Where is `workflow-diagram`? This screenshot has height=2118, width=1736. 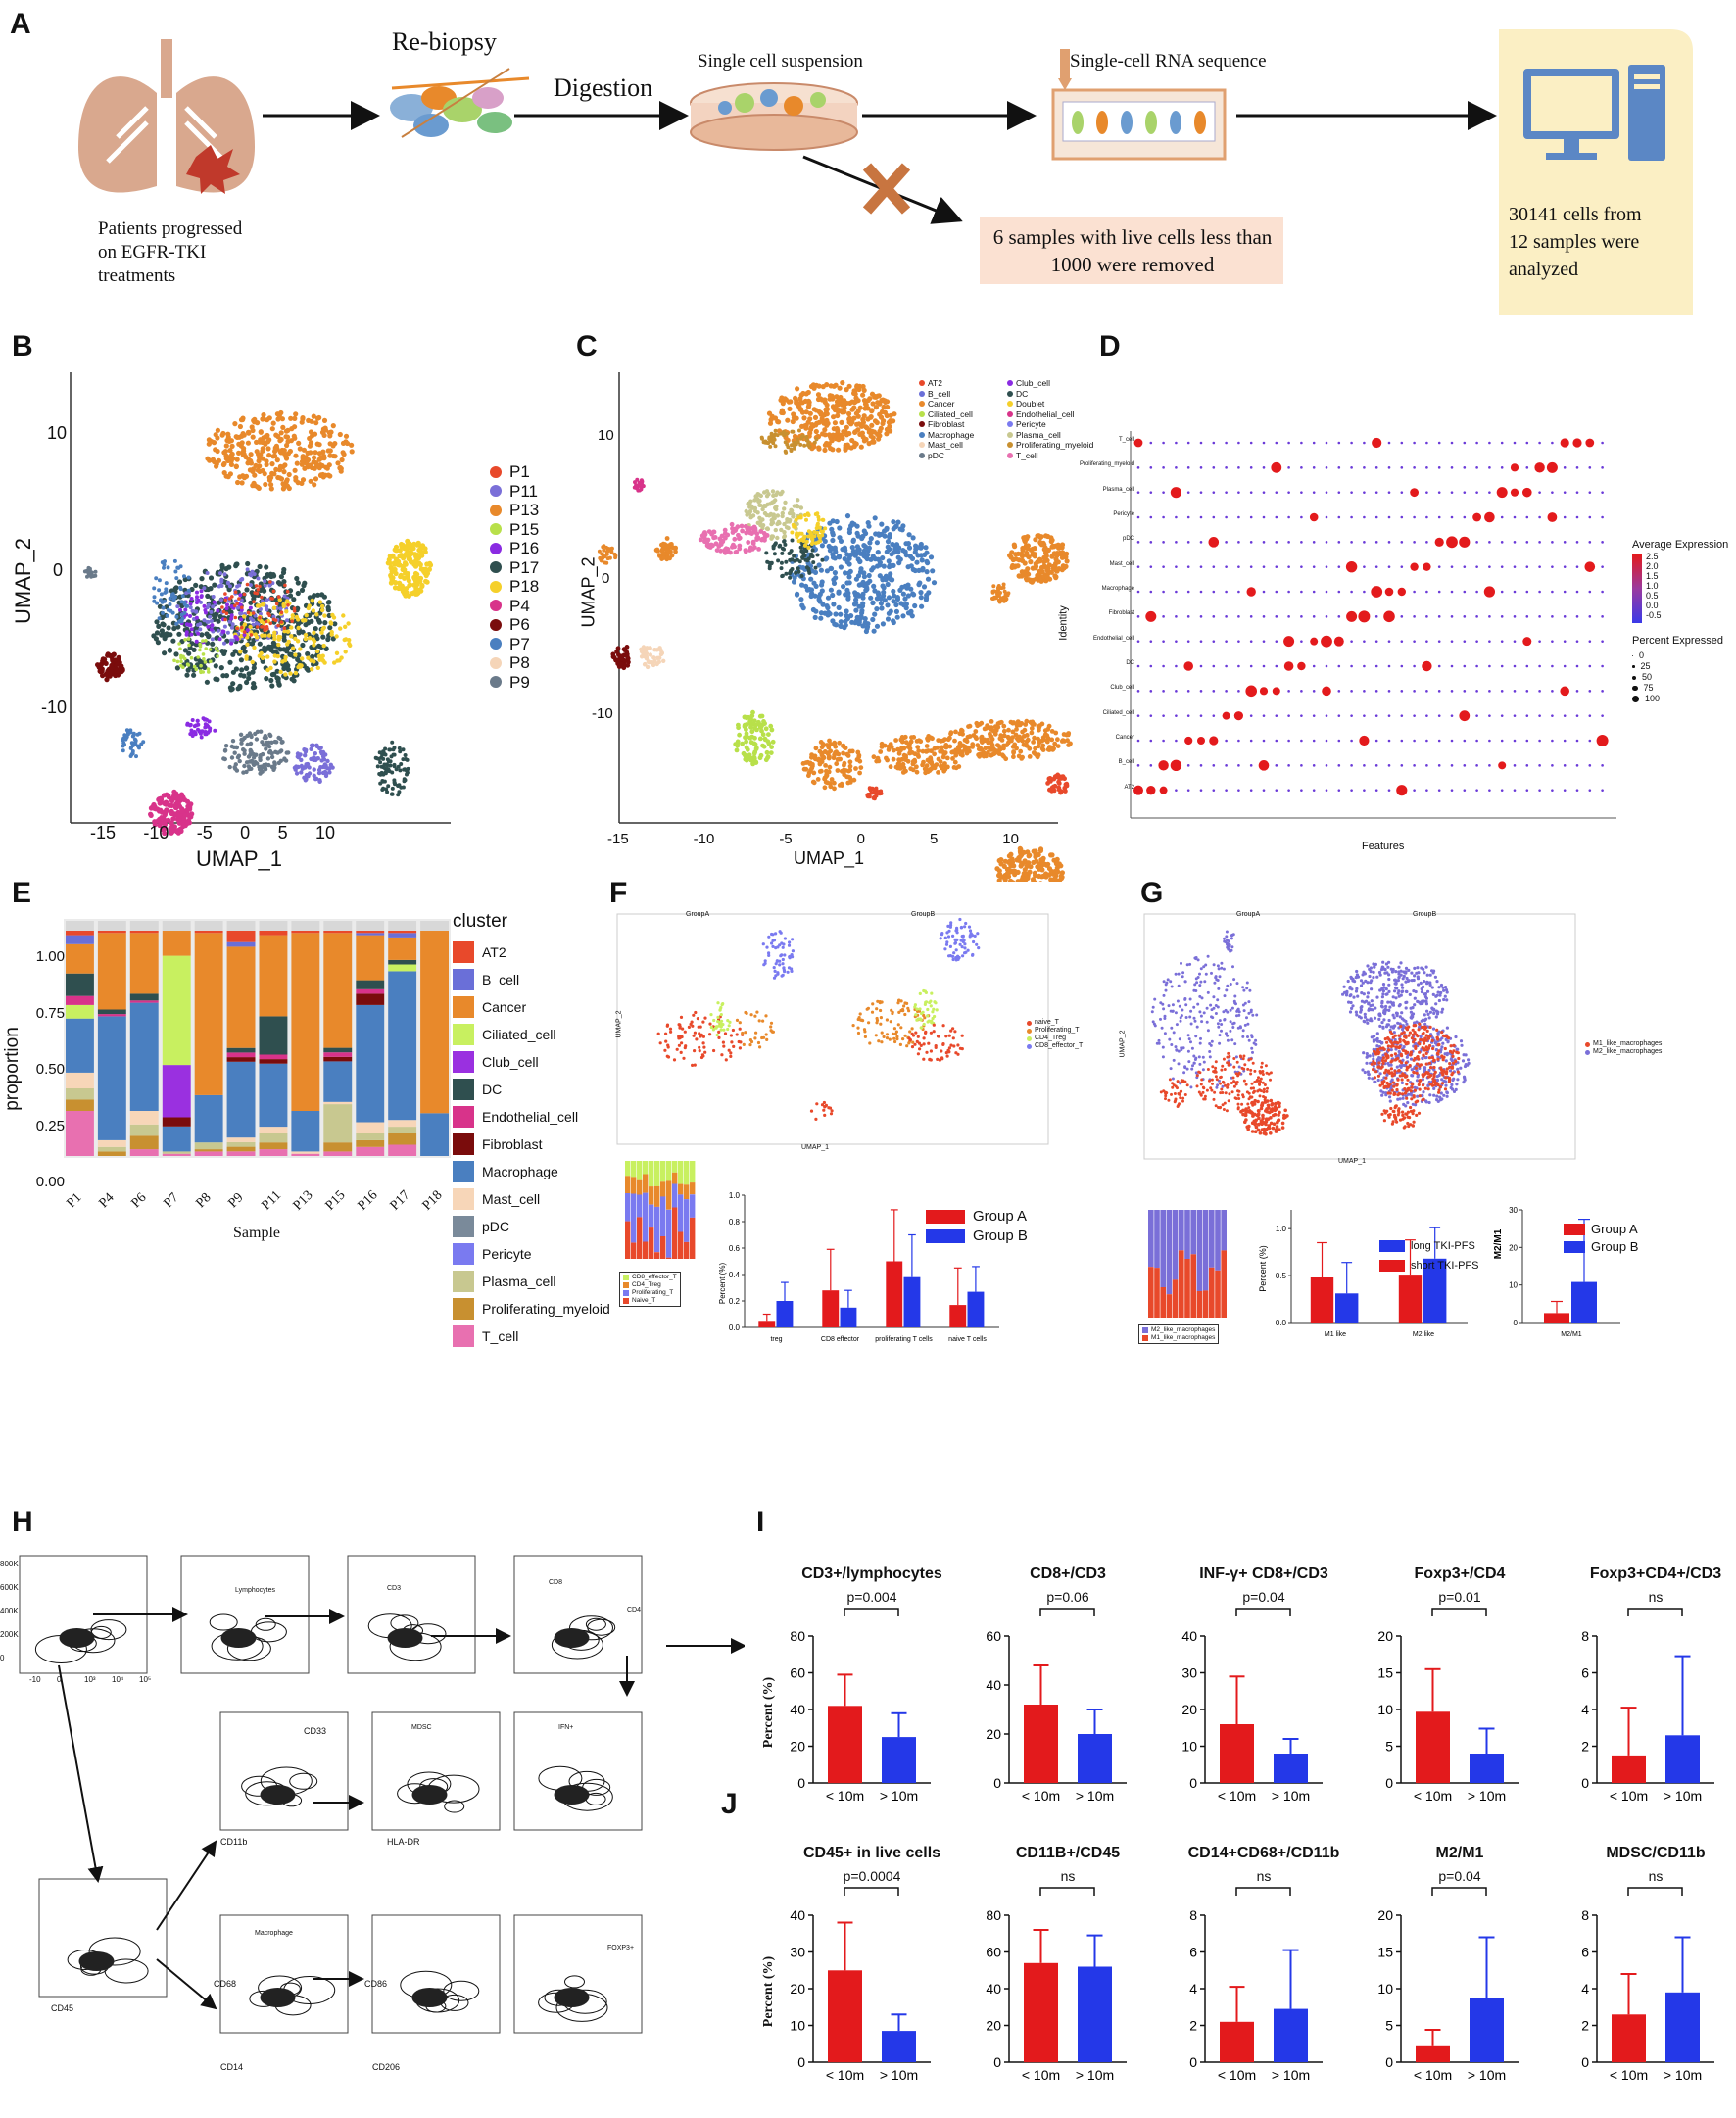
workflow-diagram is located at coordinates (886, 172).